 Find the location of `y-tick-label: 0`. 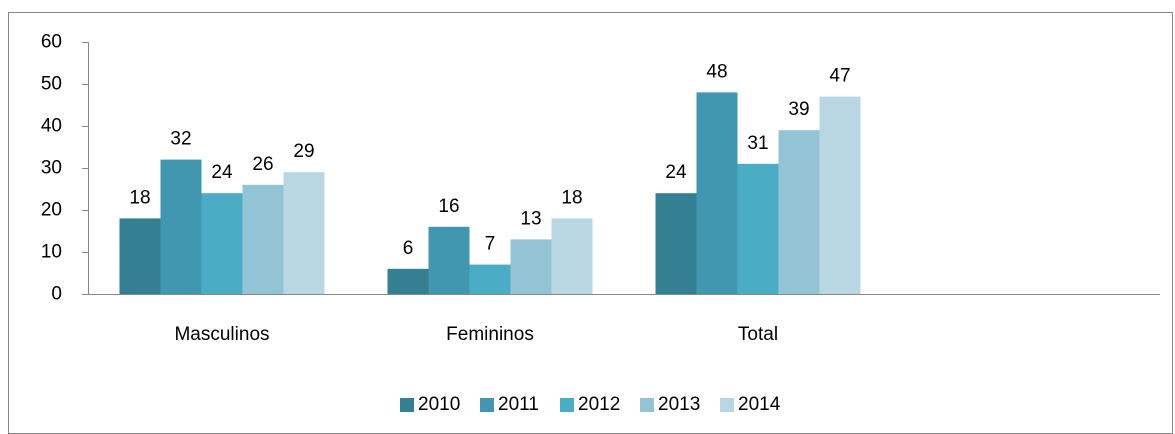

y-tick-label: 0 is located at coordinates (56, 294).